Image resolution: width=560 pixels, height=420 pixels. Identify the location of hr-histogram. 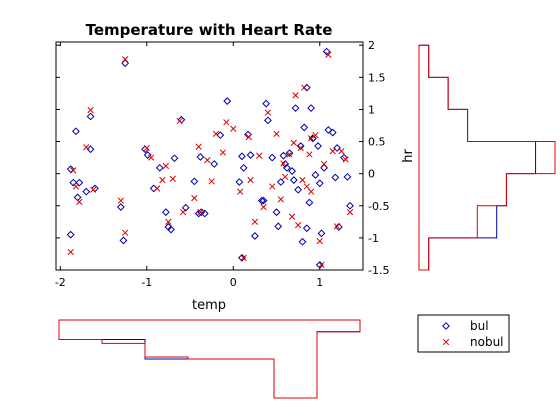
(487, 157).